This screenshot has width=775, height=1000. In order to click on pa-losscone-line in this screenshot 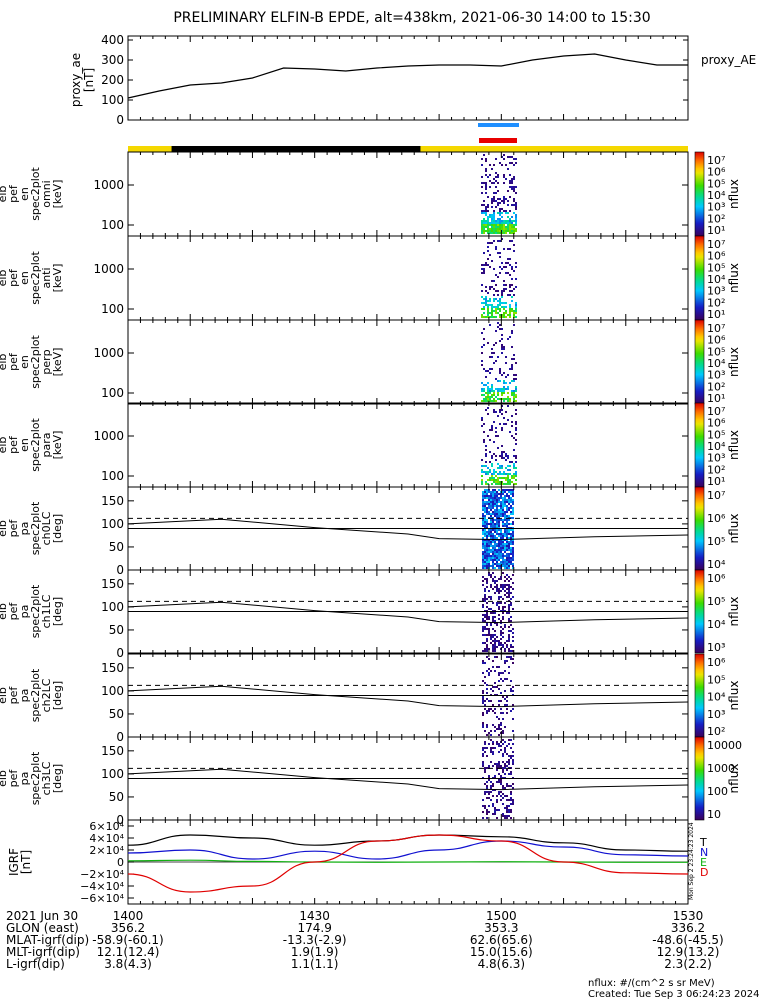, I will do `click(408, 696)`.